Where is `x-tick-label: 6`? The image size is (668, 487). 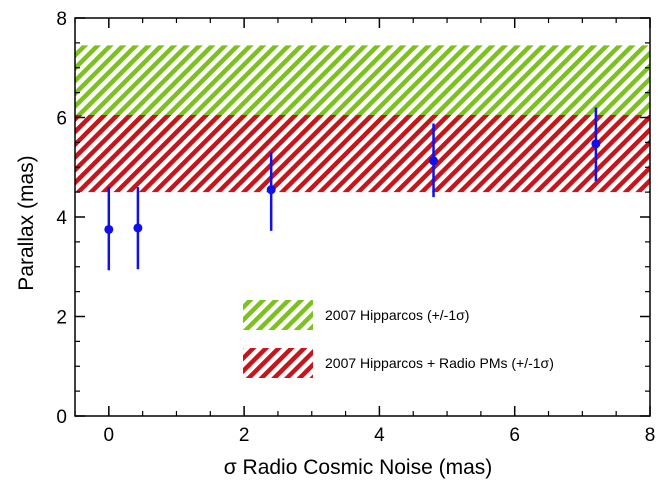 x-tick-label: 6 is located at coordinates (514, 435).